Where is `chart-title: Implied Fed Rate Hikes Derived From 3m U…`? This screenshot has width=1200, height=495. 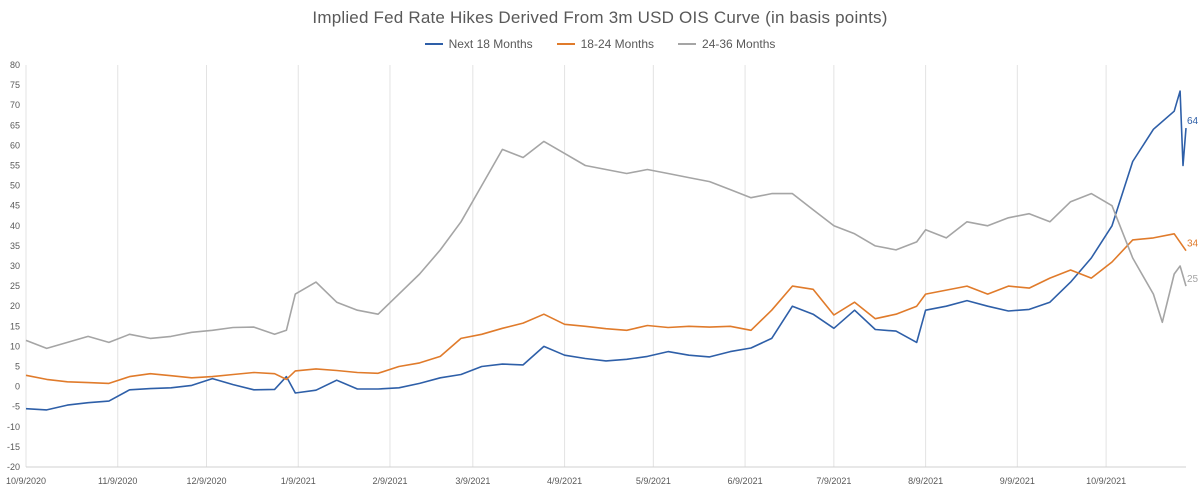
chart-title: Implied Fed Rate Hikes Derived From 3m U… is located at coordinates (600, 17).